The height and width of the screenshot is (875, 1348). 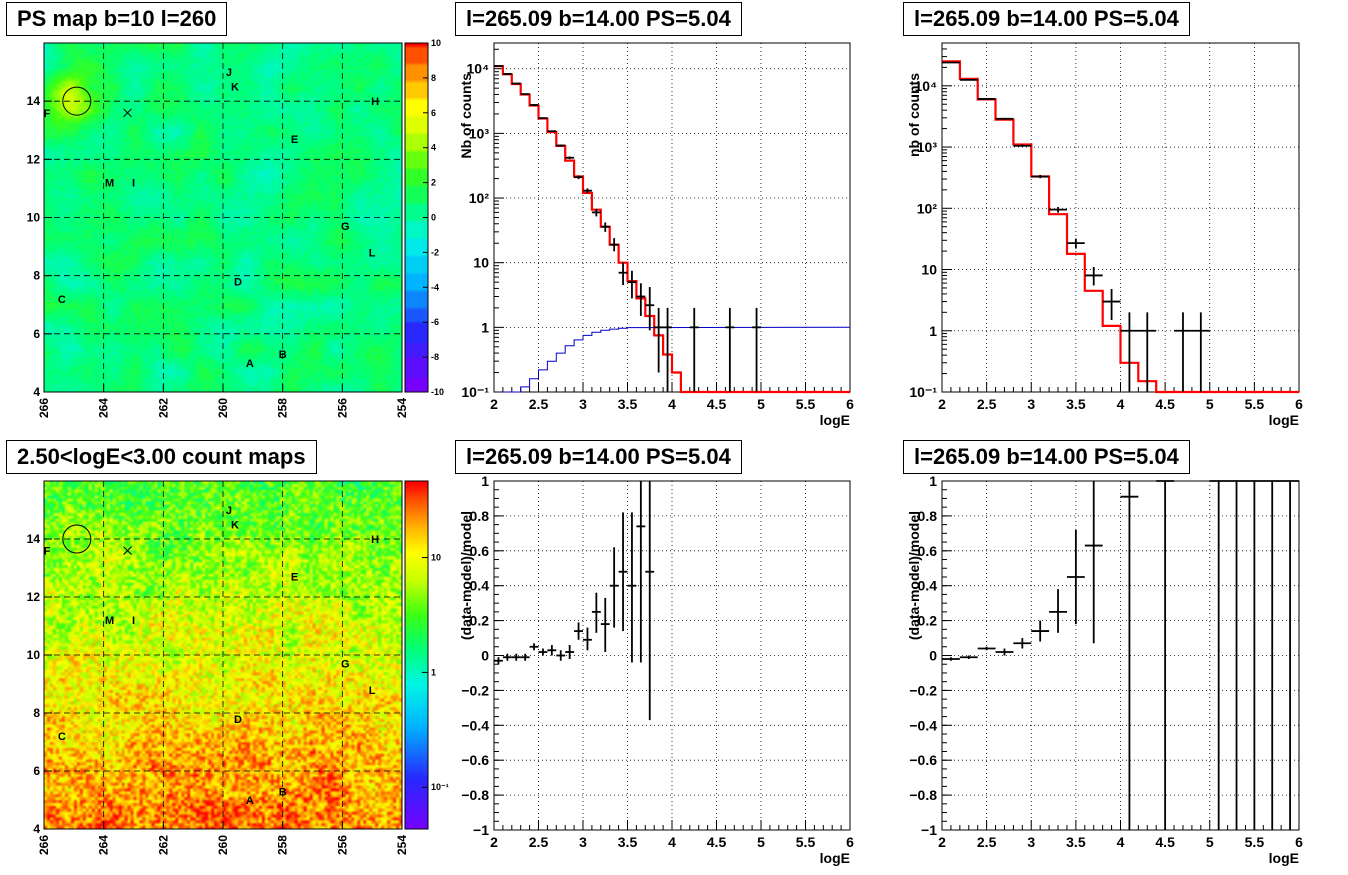 I want to click on source-label: M, so click(x=109, y=184).